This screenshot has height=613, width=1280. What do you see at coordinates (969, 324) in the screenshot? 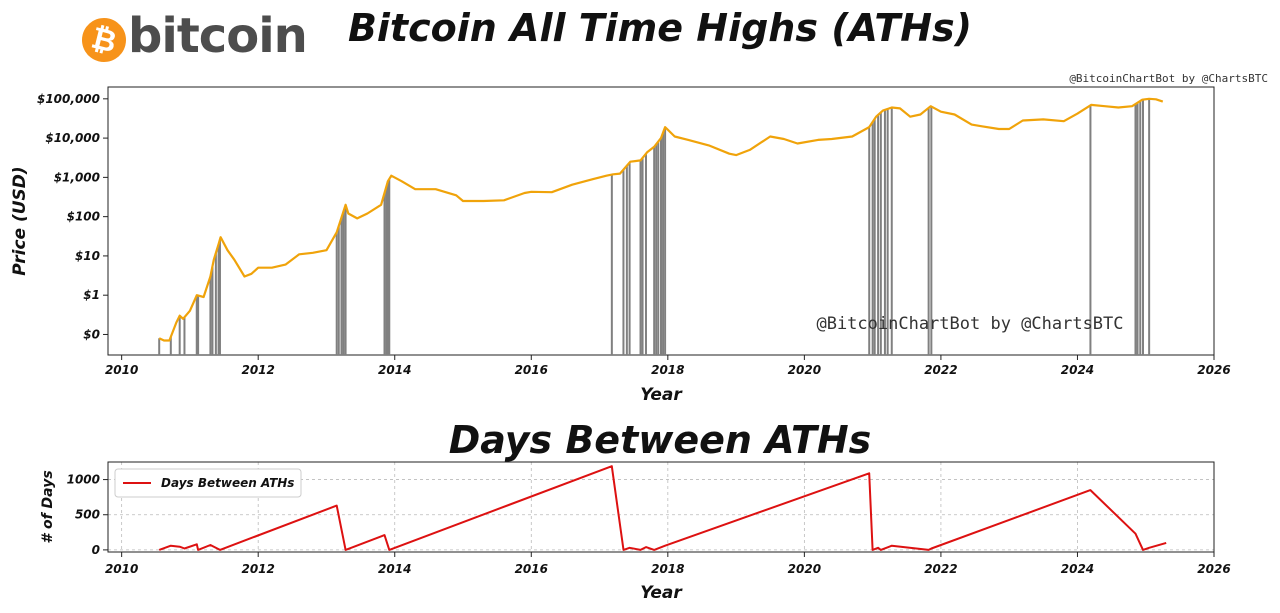
I see `watermark-text: @BitcoinChartBot by @ChartsBTC` at bounding box center [969, 324].